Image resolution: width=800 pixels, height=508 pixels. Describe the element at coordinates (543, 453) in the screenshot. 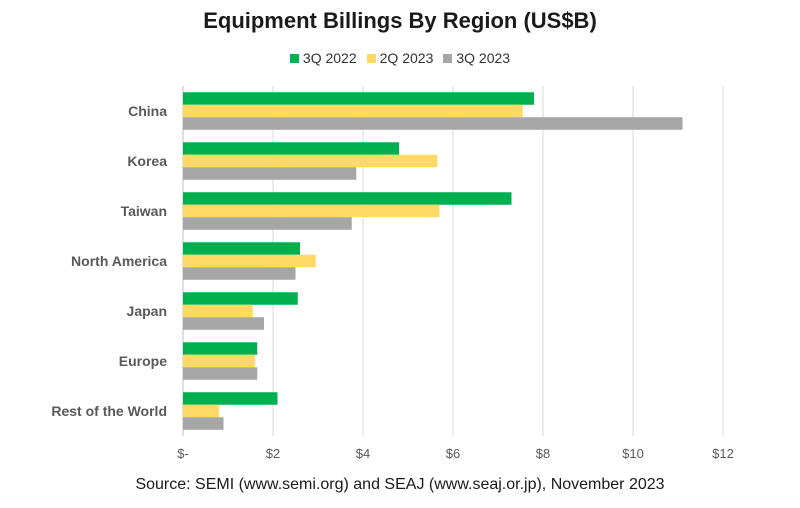

I see `x-tick-label: $8` at that location.